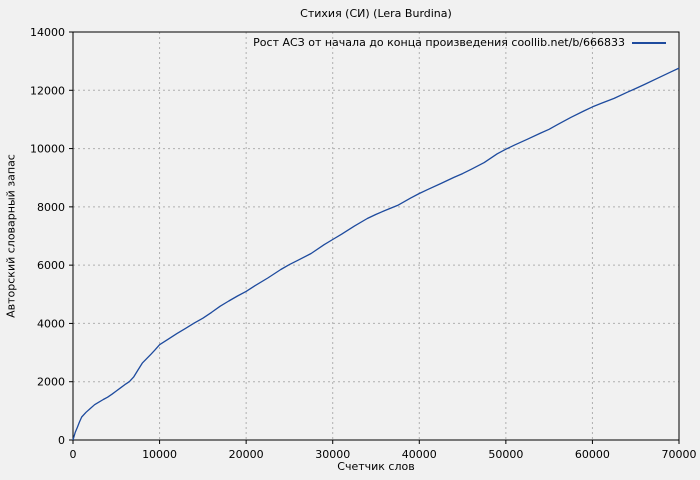 The image size is (700, 480). I want to click on x-tick-label: 50000, so click(505, 454).